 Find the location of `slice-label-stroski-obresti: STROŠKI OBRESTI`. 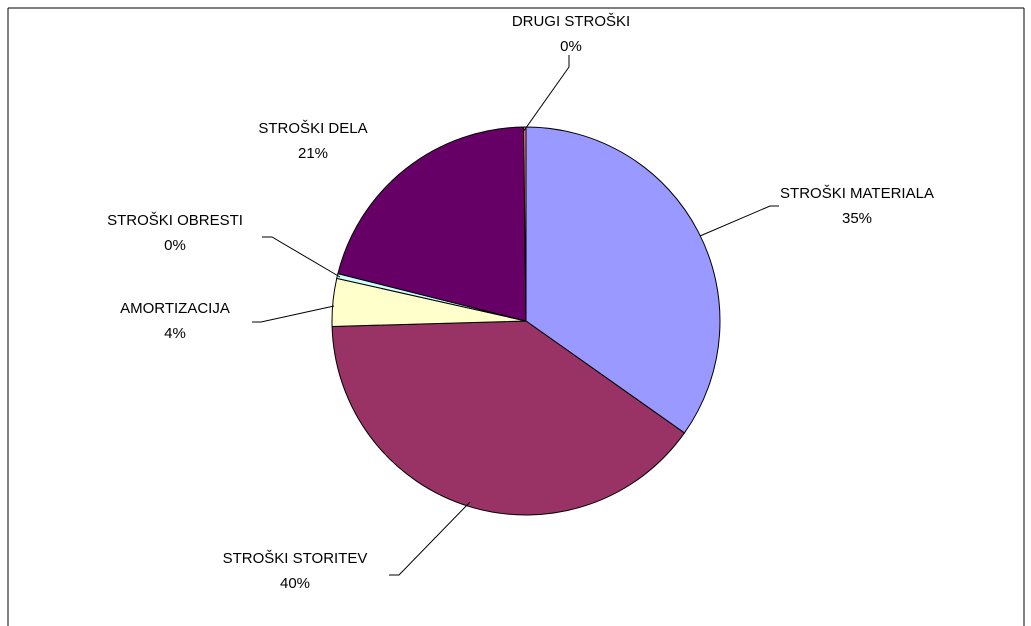

slice-label-stroski-obresti: STROŠKI OBRESTI is located at coordinates (175, 220).